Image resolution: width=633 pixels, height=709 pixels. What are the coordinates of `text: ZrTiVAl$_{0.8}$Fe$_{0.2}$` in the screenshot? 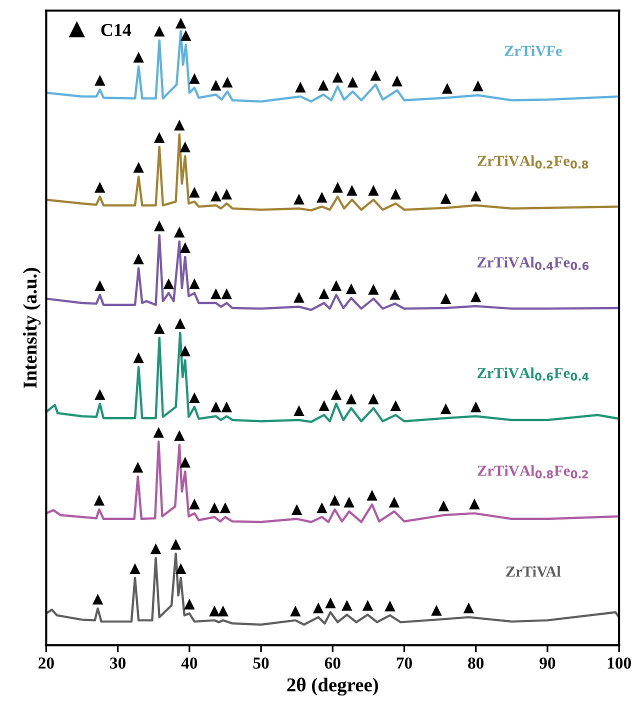 It's located at (533, 471).